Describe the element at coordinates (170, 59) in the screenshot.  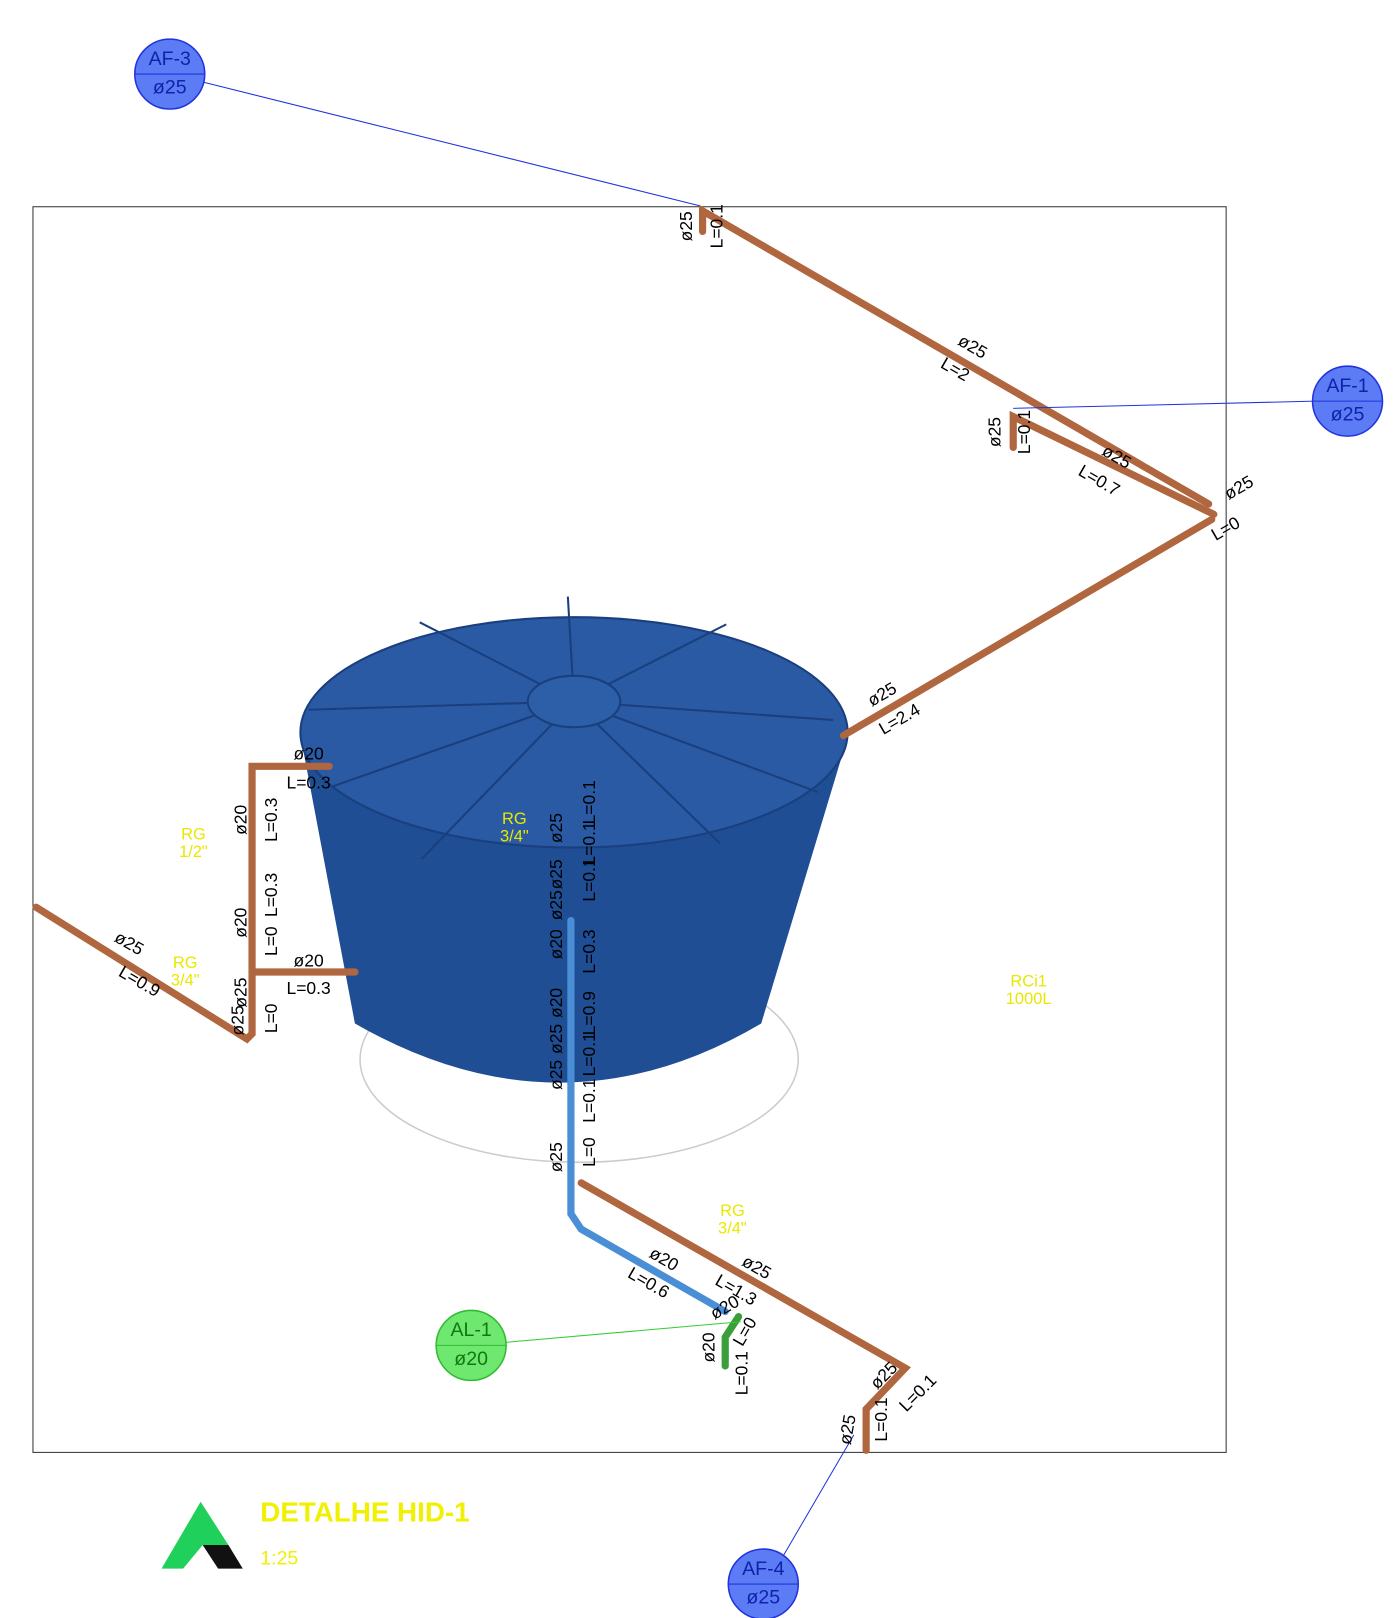
I see `tag-name: AF-3` at that location.